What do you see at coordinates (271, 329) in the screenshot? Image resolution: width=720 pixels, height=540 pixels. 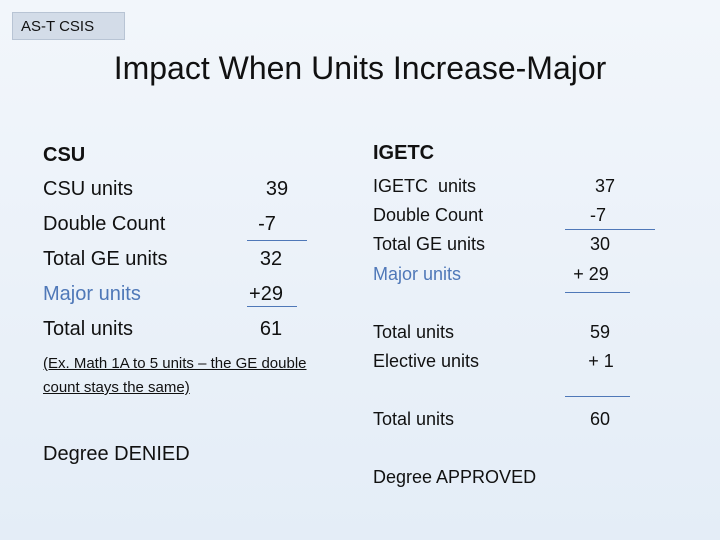 I see `value: 61` at bounding box center [271, 329].